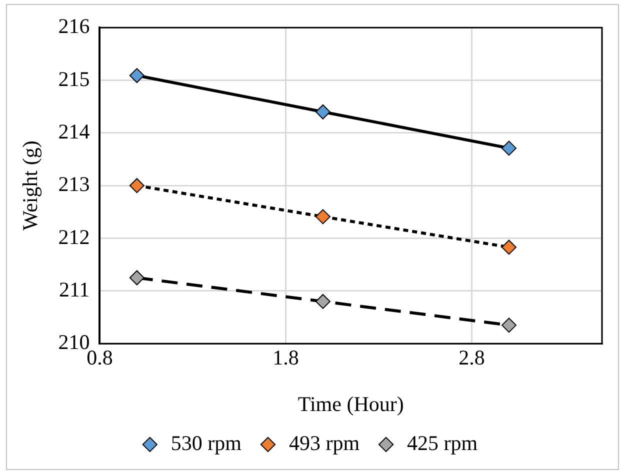 The height and width of the screenshot is (474, 625). I want to click on y-tick-label: 214, so click(74, 131).